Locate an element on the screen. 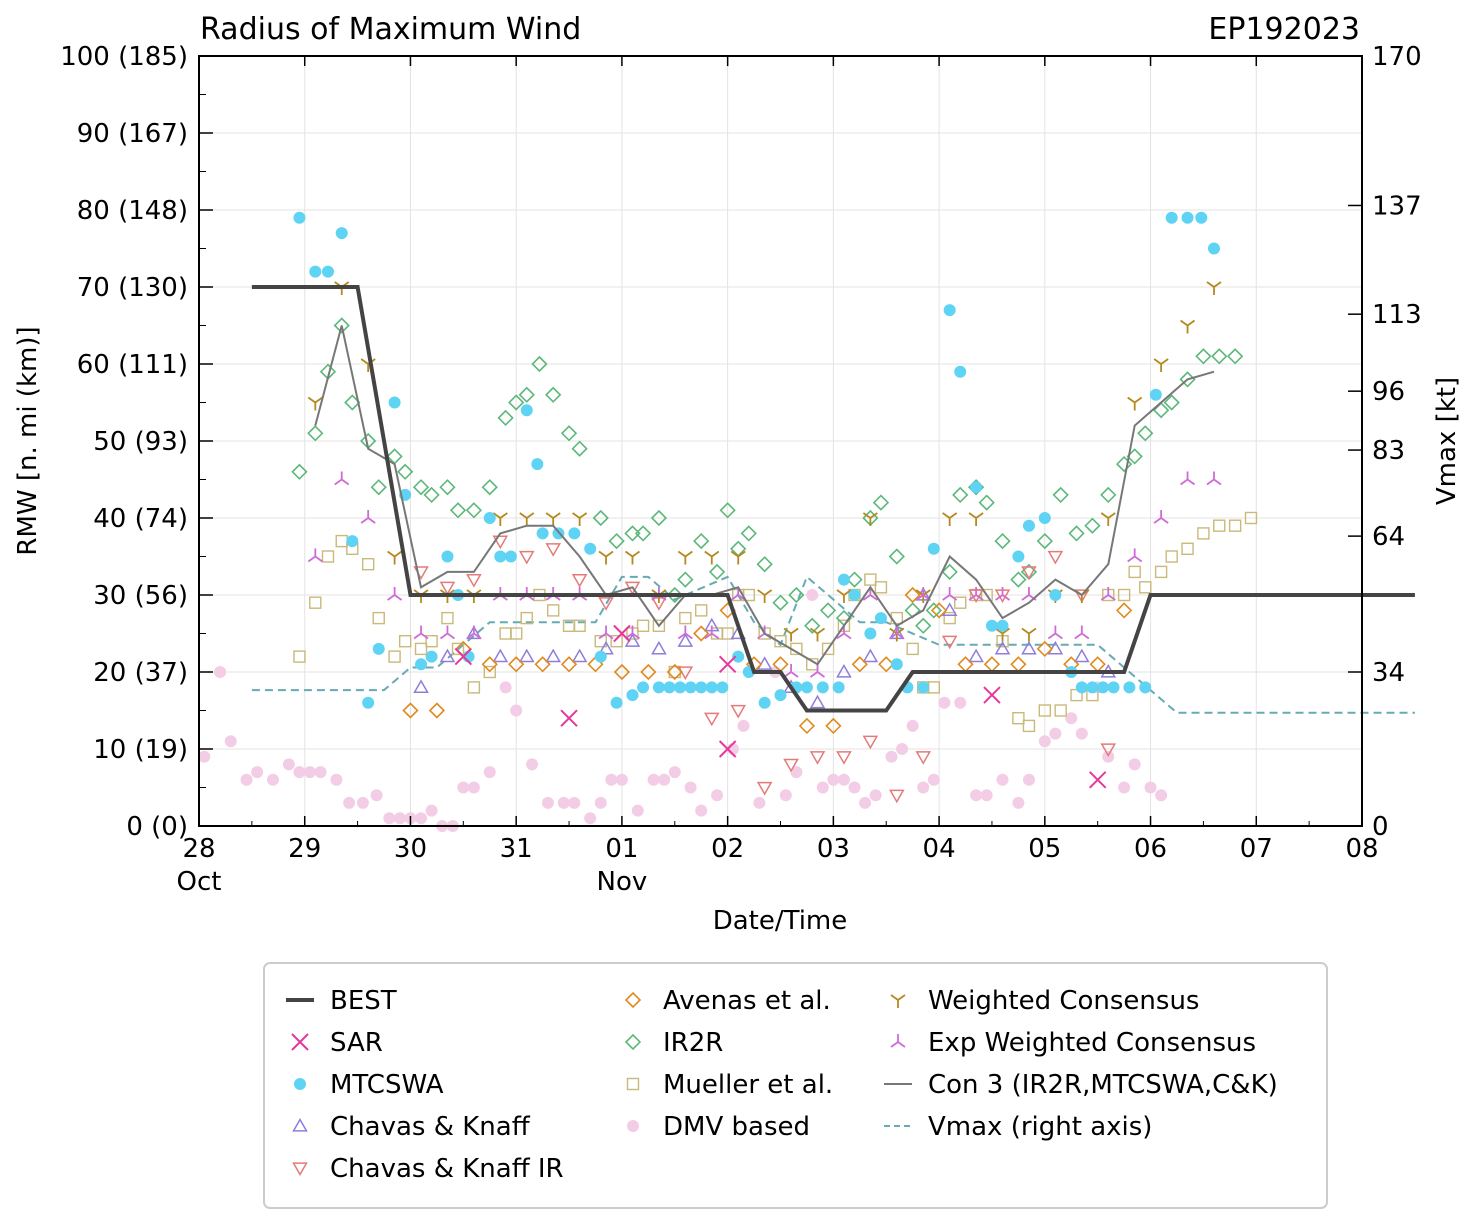 This screenshot has width=1477, height=1226. legend-label-dmv-based: DMV based is located at coordinates (736, 1127).